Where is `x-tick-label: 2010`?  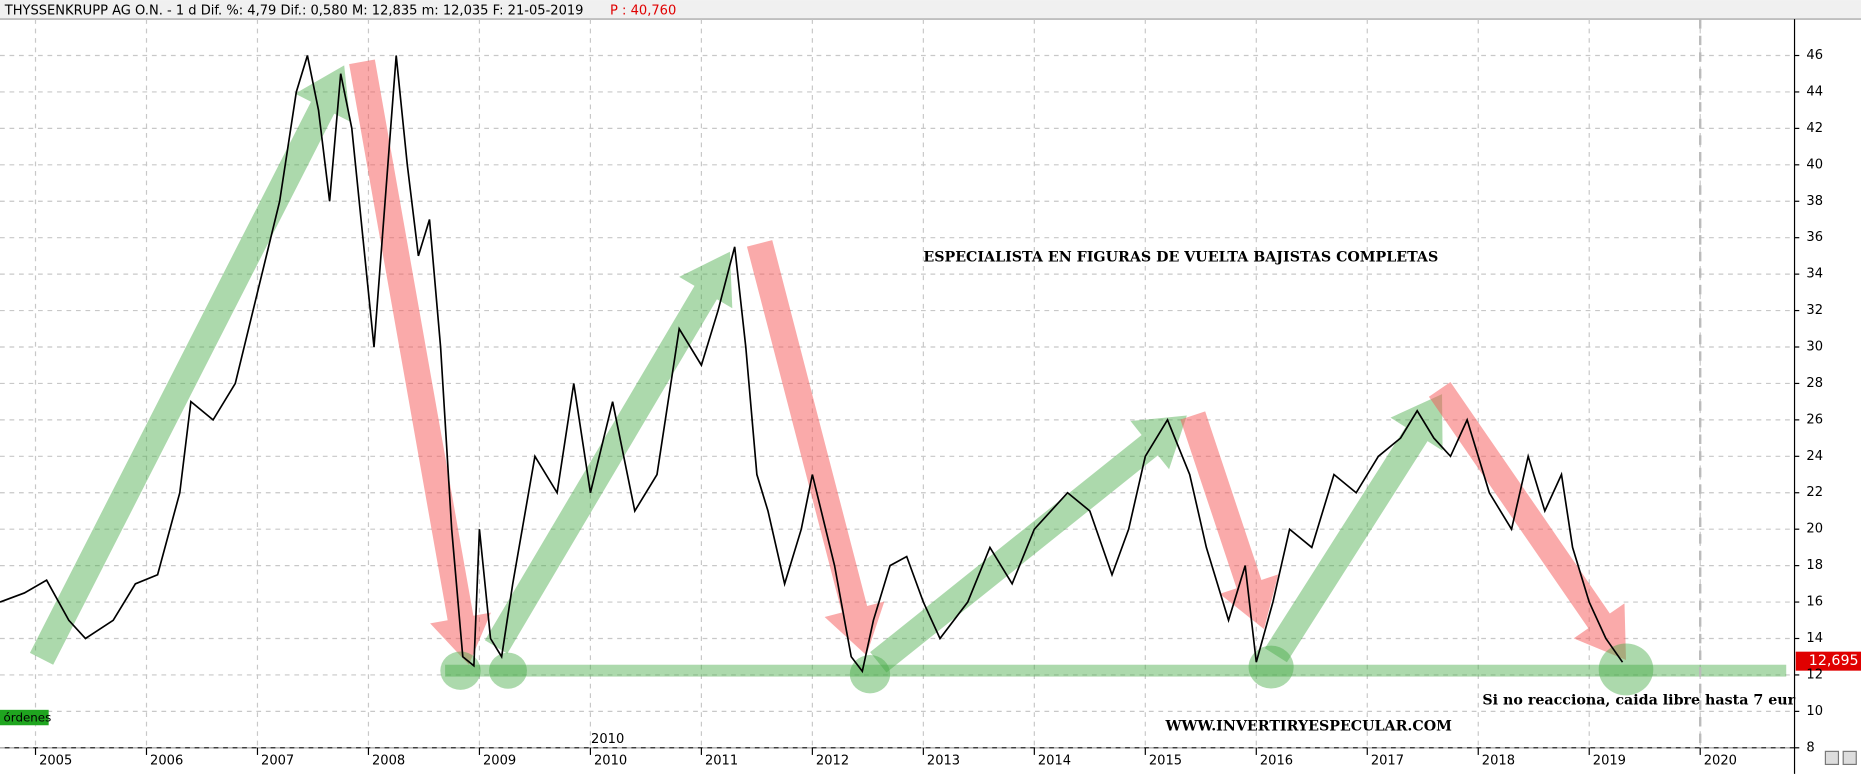 x-tick-label: 2010 is located at coordinates (610, 760).